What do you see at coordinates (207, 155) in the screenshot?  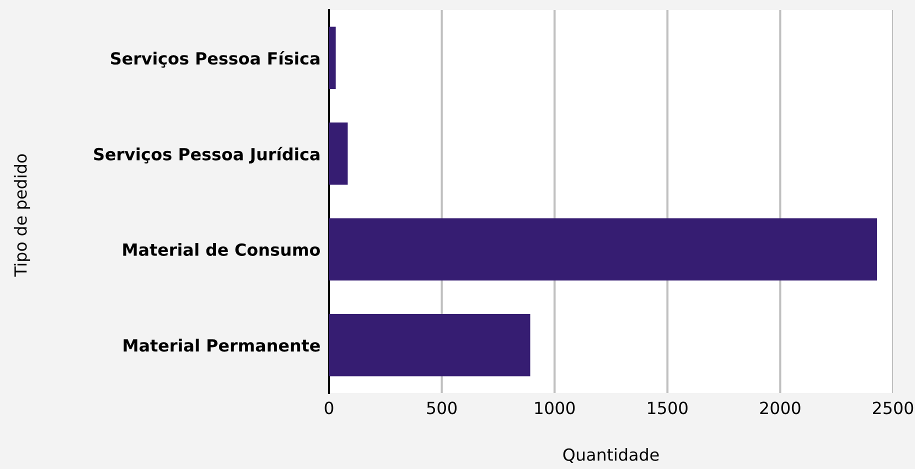 I see `y-tick-label: Serviços Pessoa Jurídica` at bounding box center [207, 155].